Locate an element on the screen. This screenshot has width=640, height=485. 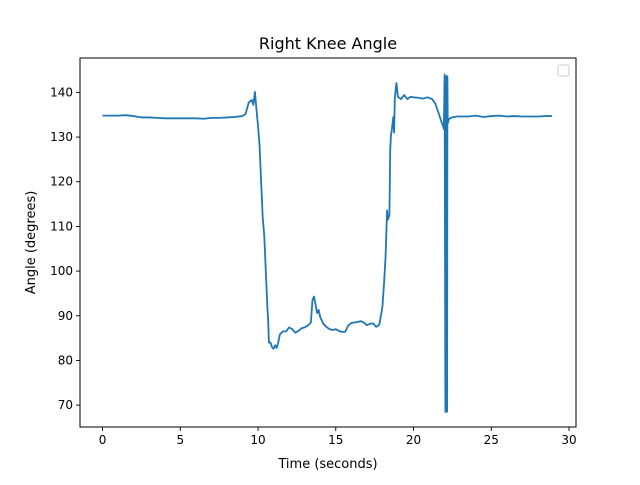
y-tick-label: 100 is located at coordinates (61, 271).